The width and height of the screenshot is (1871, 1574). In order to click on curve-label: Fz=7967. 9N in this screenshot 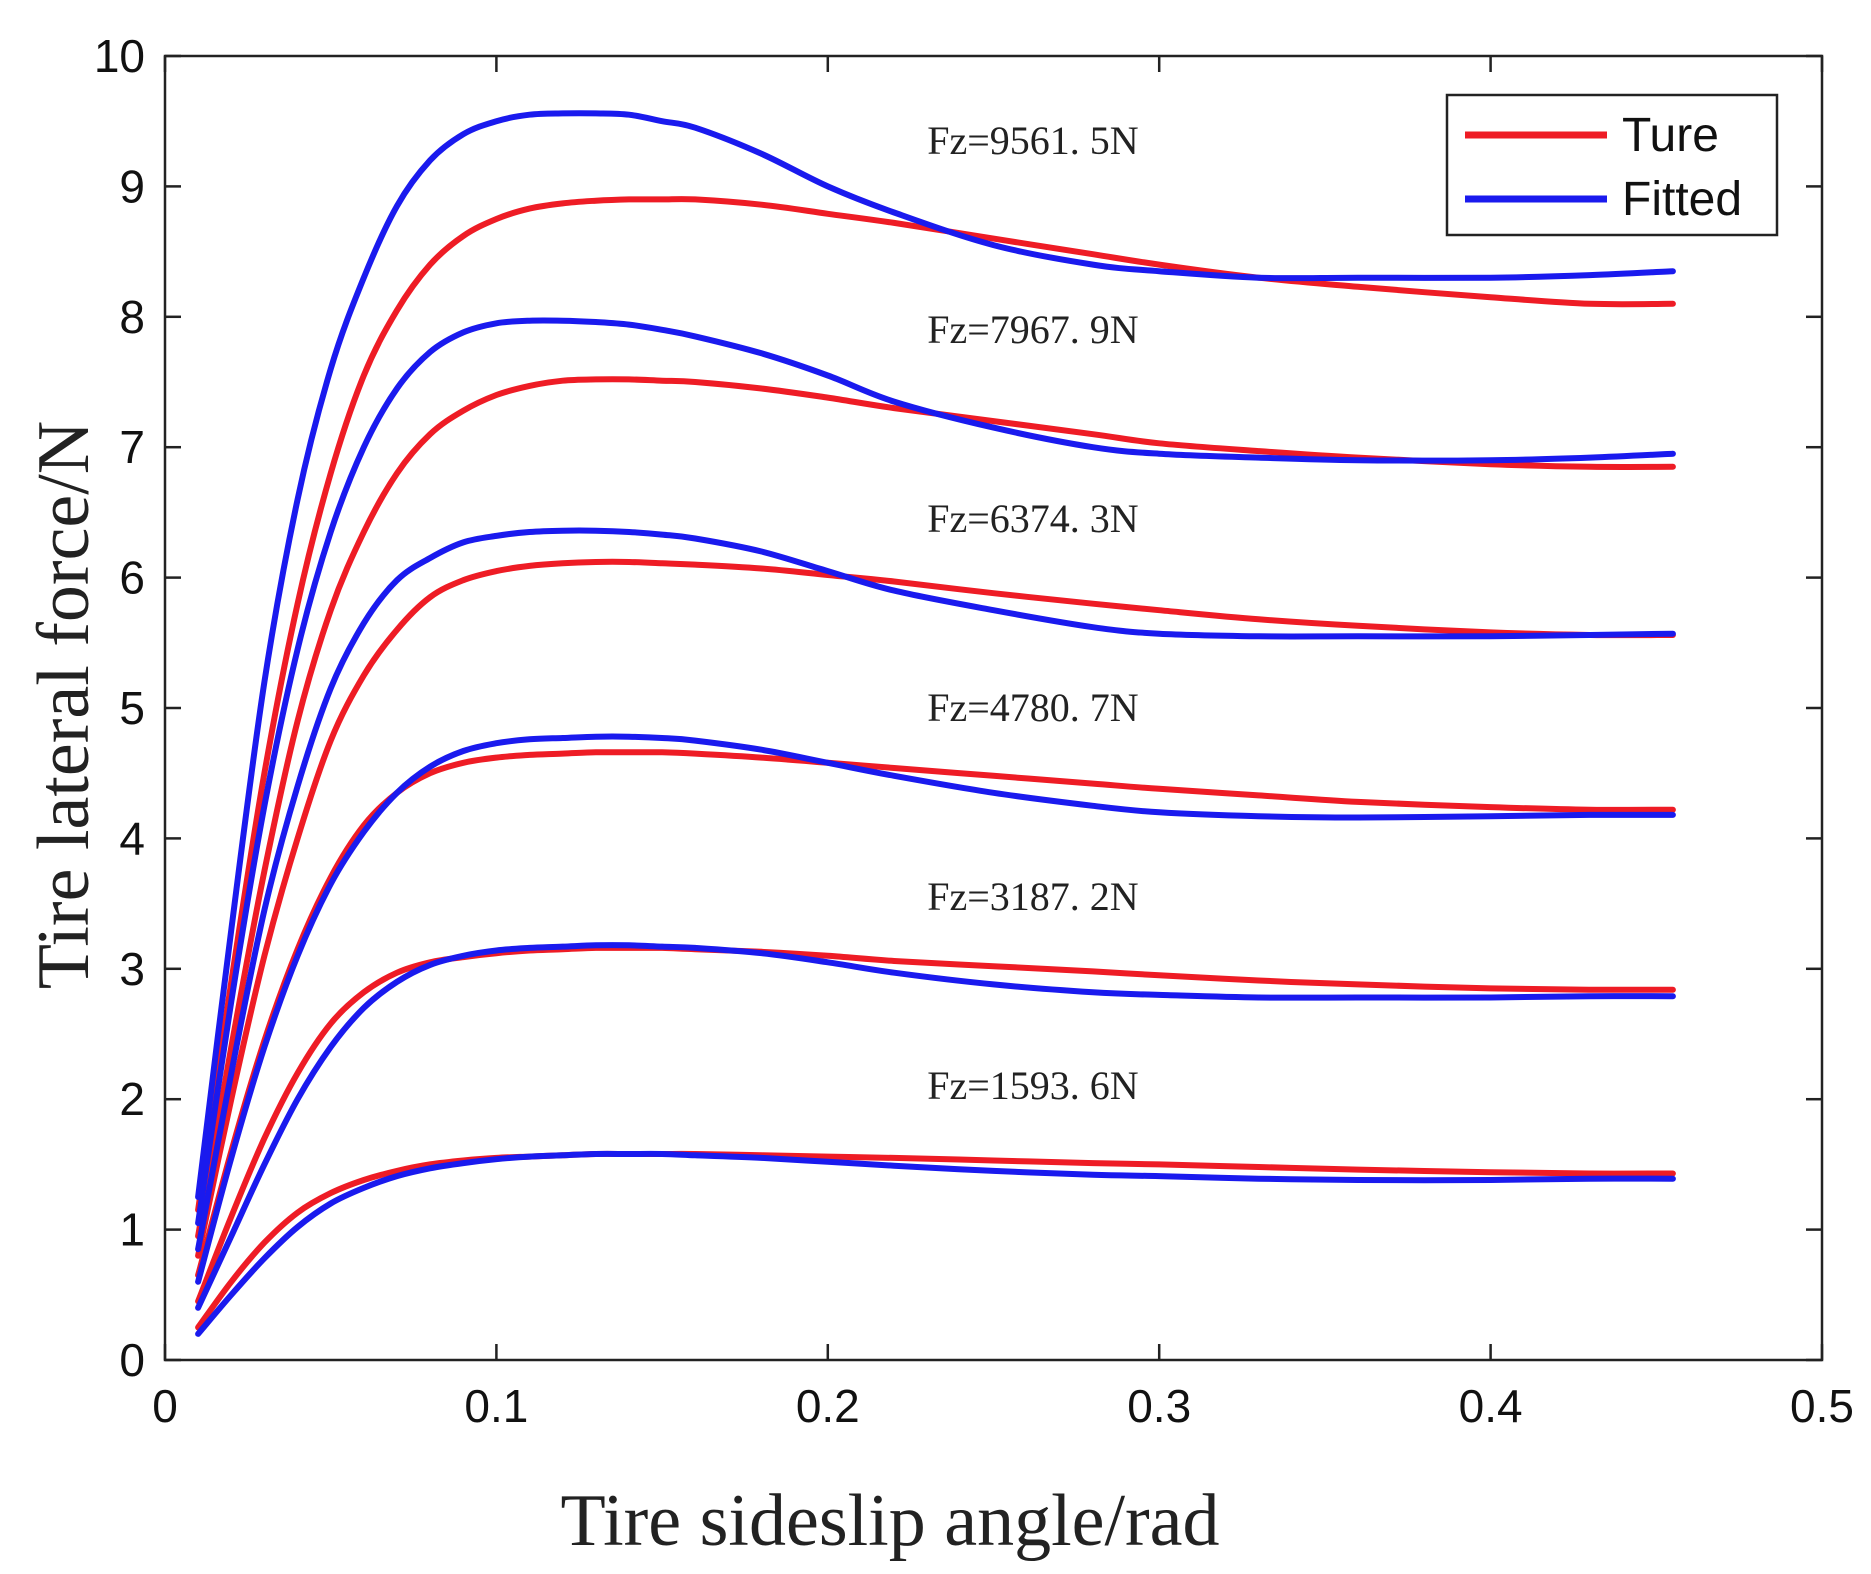, I will do `click(1032, 329)`.